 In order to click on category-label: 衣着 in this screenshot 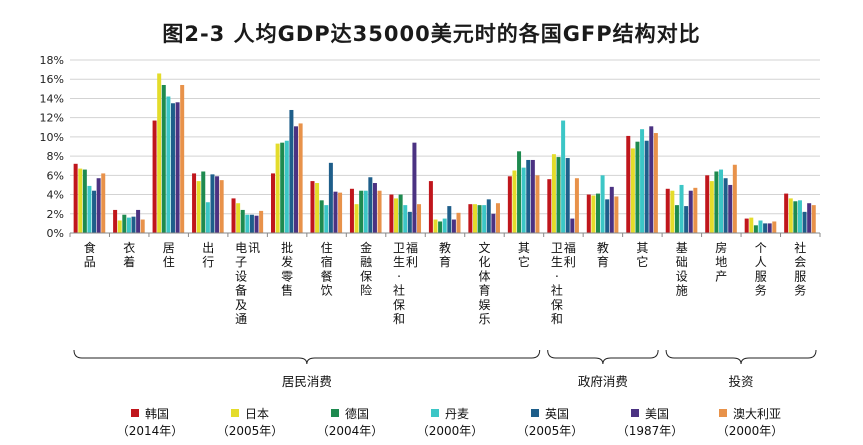, I will do `click(129, 254)`.